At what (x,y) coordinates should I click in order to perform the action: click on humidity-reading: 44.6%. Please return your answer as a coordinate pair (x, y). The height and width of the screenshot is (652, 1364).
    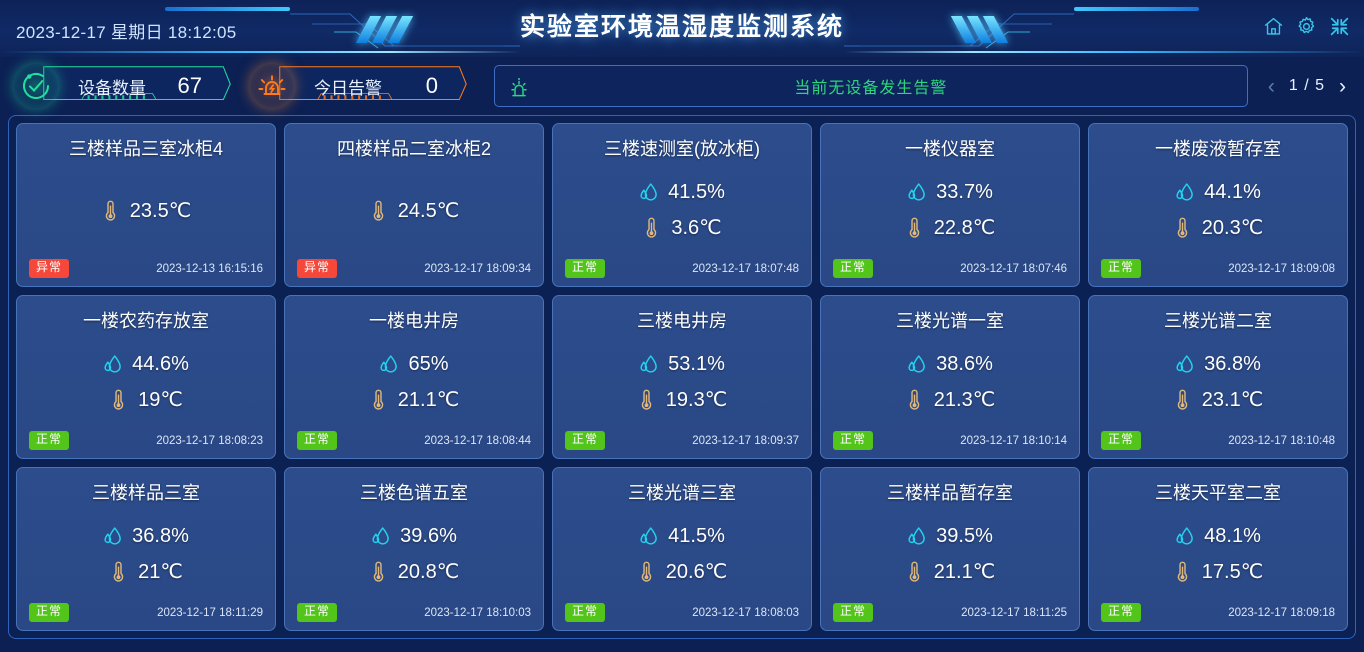
    Looking at the image, I should click on (146, 364).